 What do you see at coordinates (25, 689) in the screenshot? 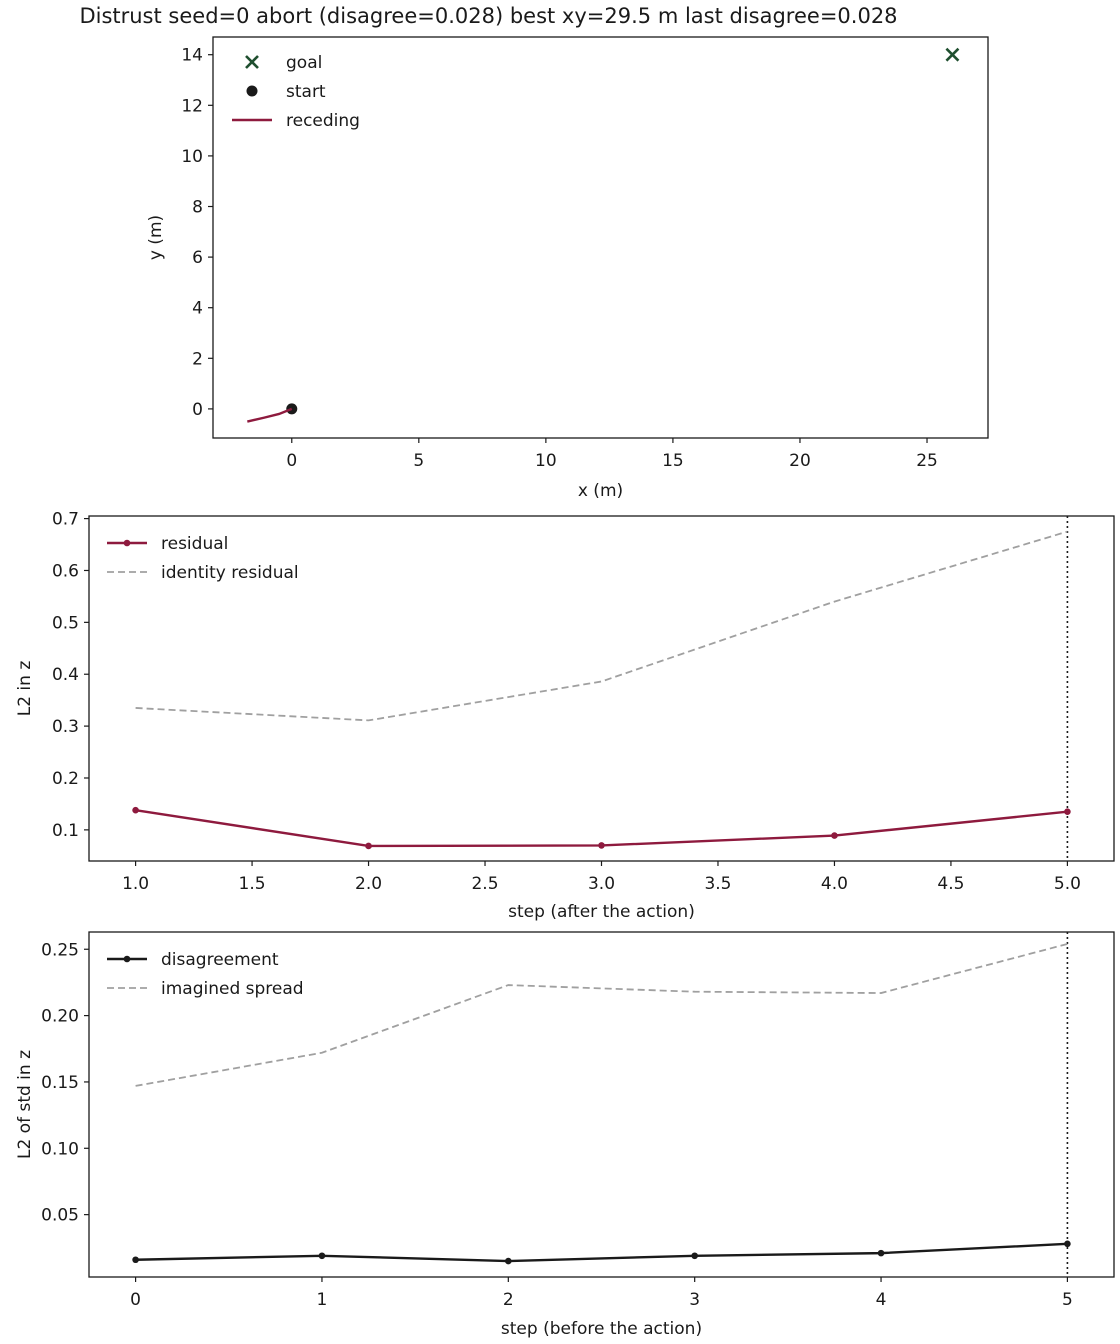
I see `y-axis-label: L2 in z` at bounding box center [25, 689].